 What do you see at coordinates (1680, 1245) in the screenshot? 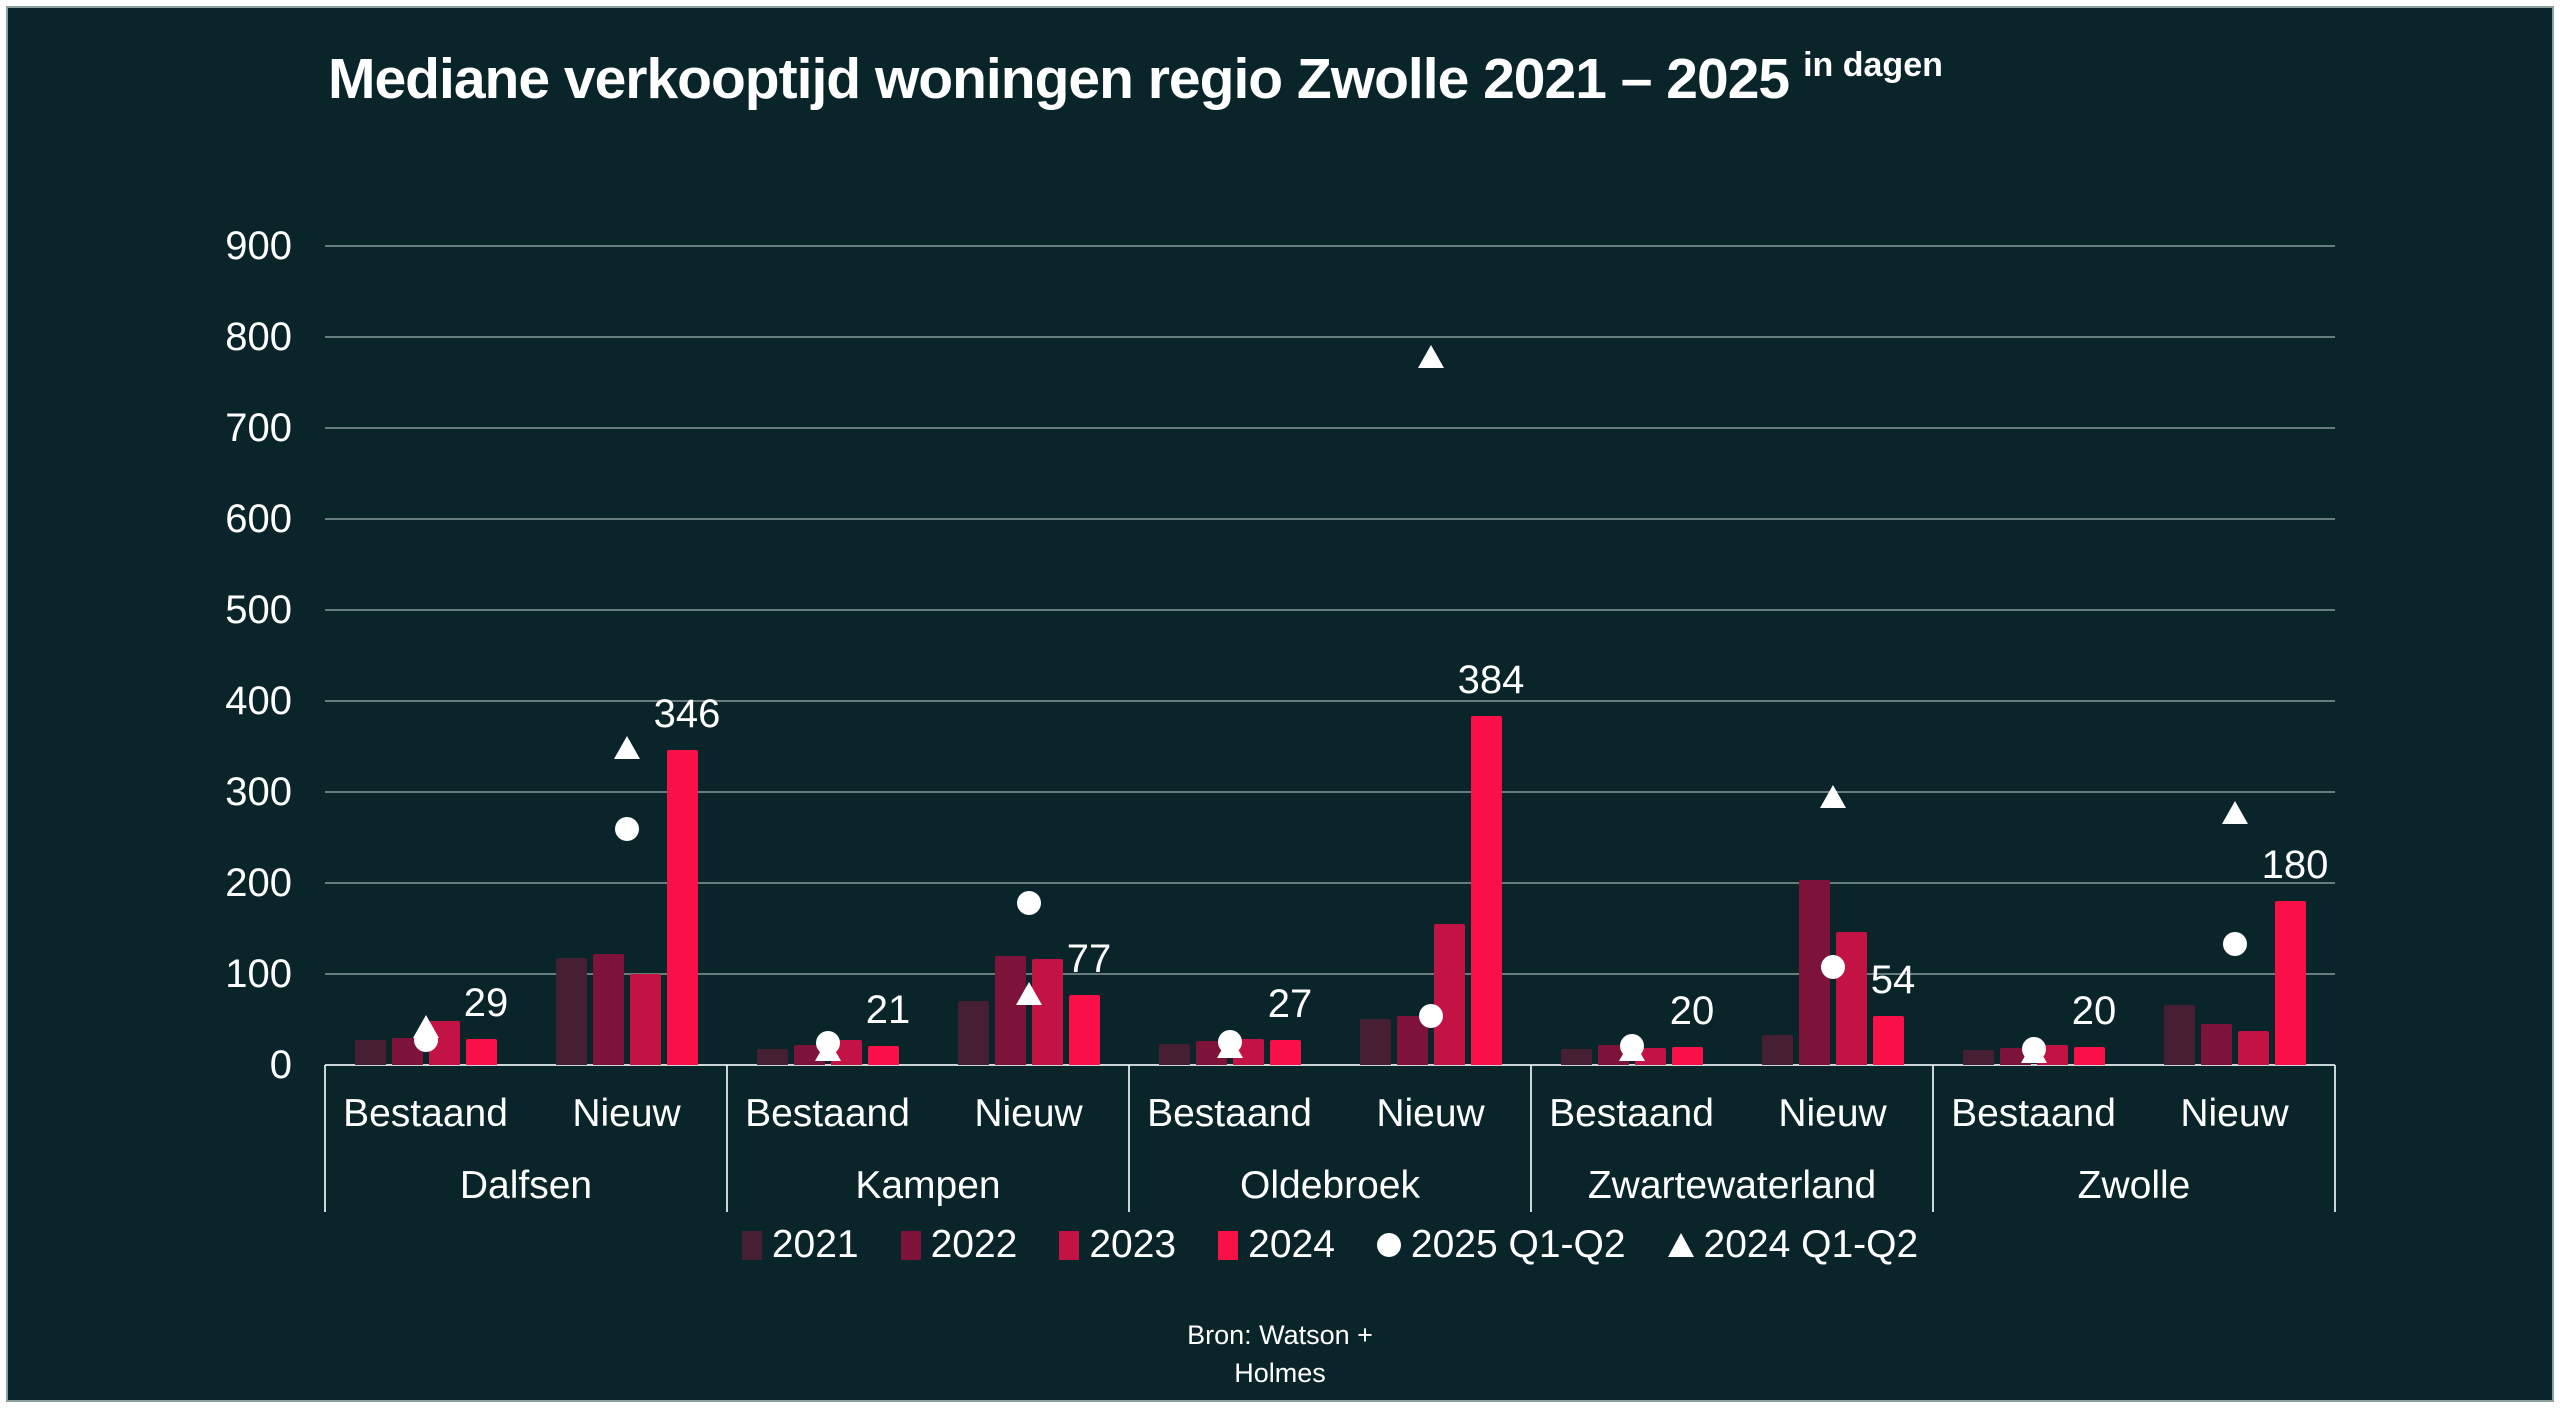
I see `legend-triangle-icon` at bounding box center [1680, 1245].